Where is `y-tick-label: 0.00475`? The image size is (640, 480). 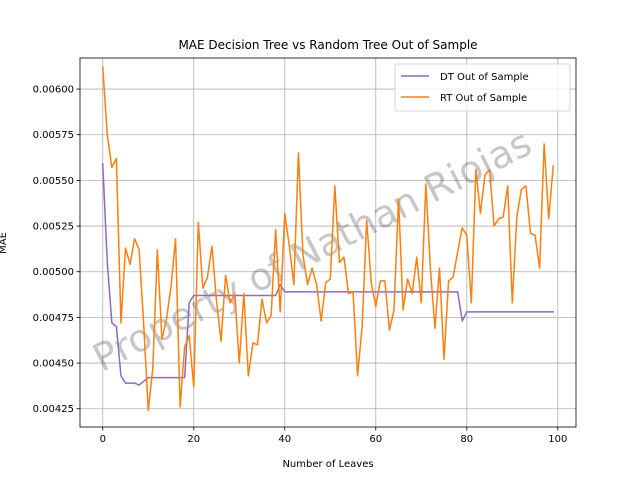
y-tick-label: 0.00475 is located at coordinates (53, 318).